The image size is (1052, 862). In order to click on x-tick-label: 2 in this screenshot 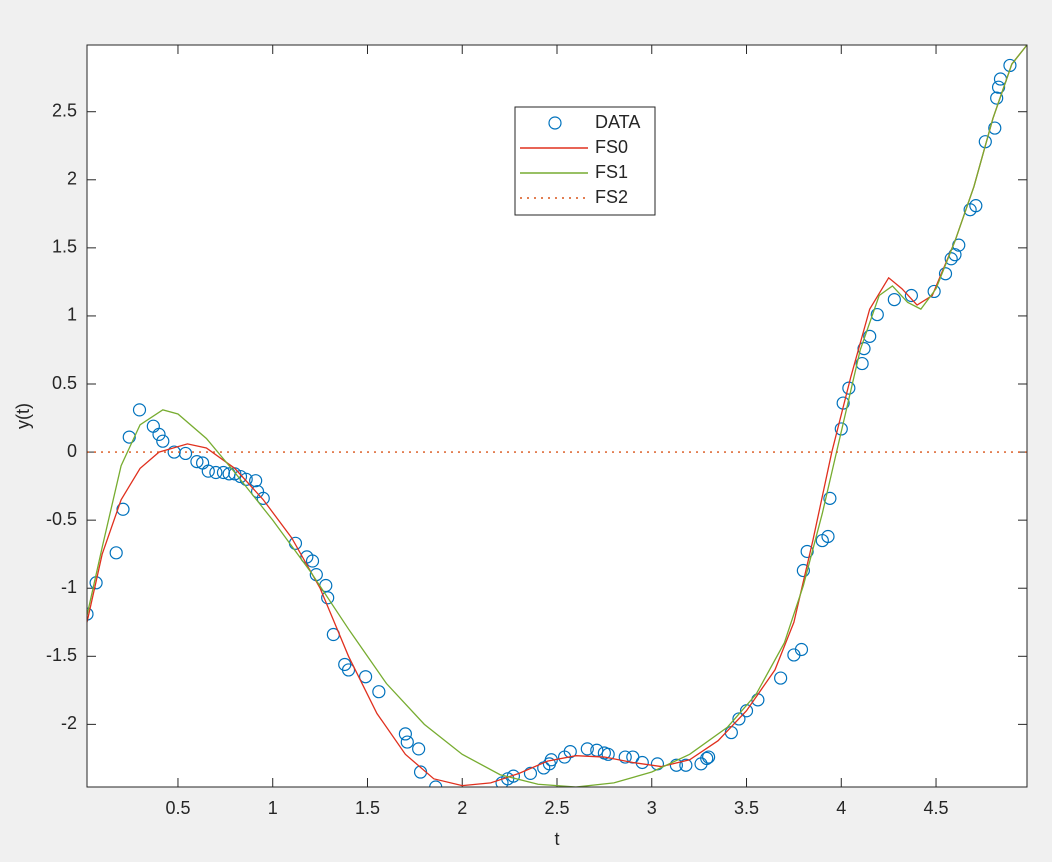, I will do `click(462, 808)`.